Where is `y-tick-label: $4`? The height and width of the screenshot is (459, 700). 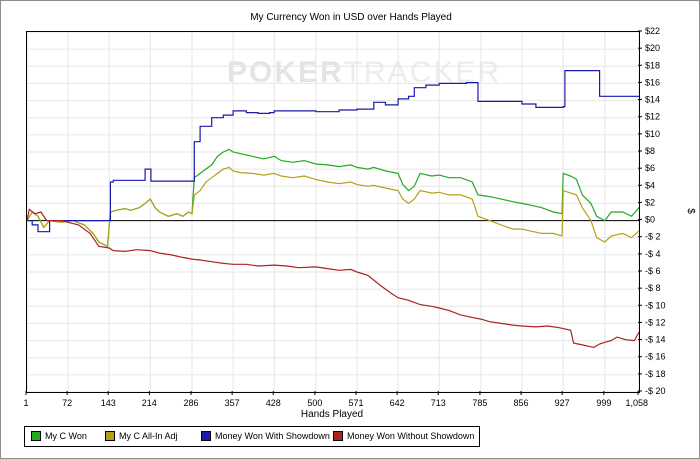
y-tick-label: $4 is located at coordinates (650, 185).